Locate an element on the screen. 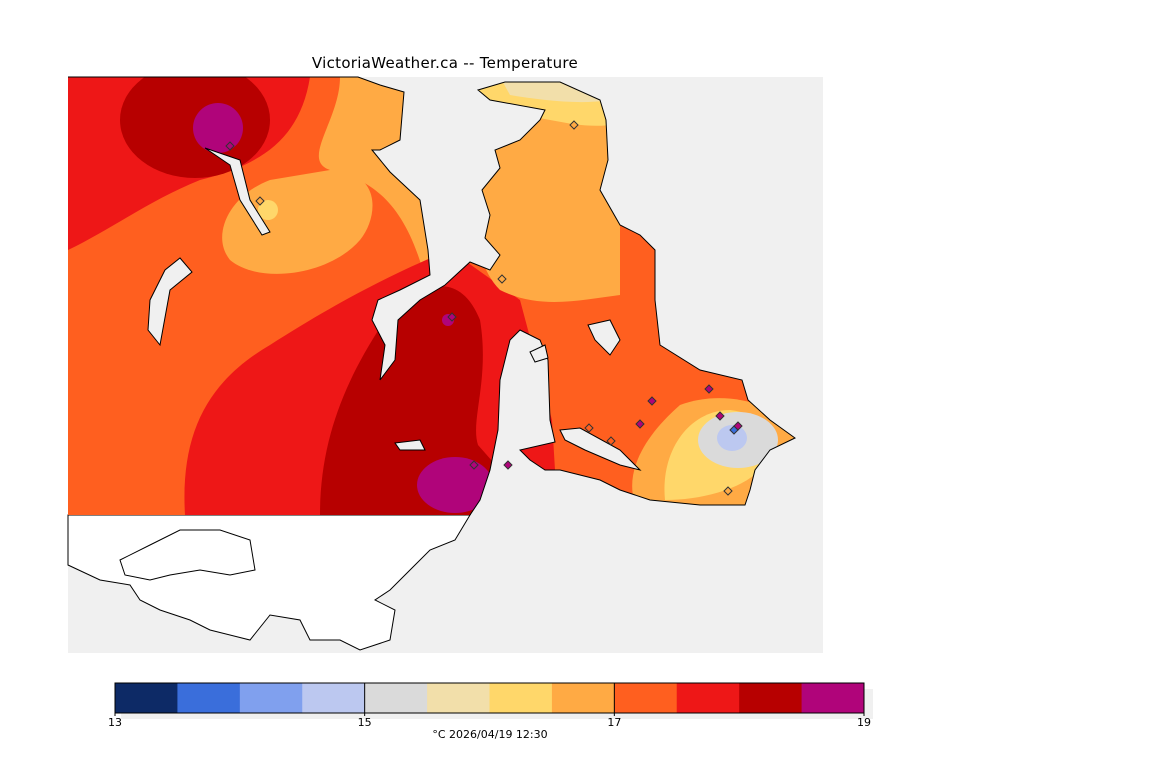 The image size is (1152, 768). land-south-peninsula is located at coordinates (187, 555).